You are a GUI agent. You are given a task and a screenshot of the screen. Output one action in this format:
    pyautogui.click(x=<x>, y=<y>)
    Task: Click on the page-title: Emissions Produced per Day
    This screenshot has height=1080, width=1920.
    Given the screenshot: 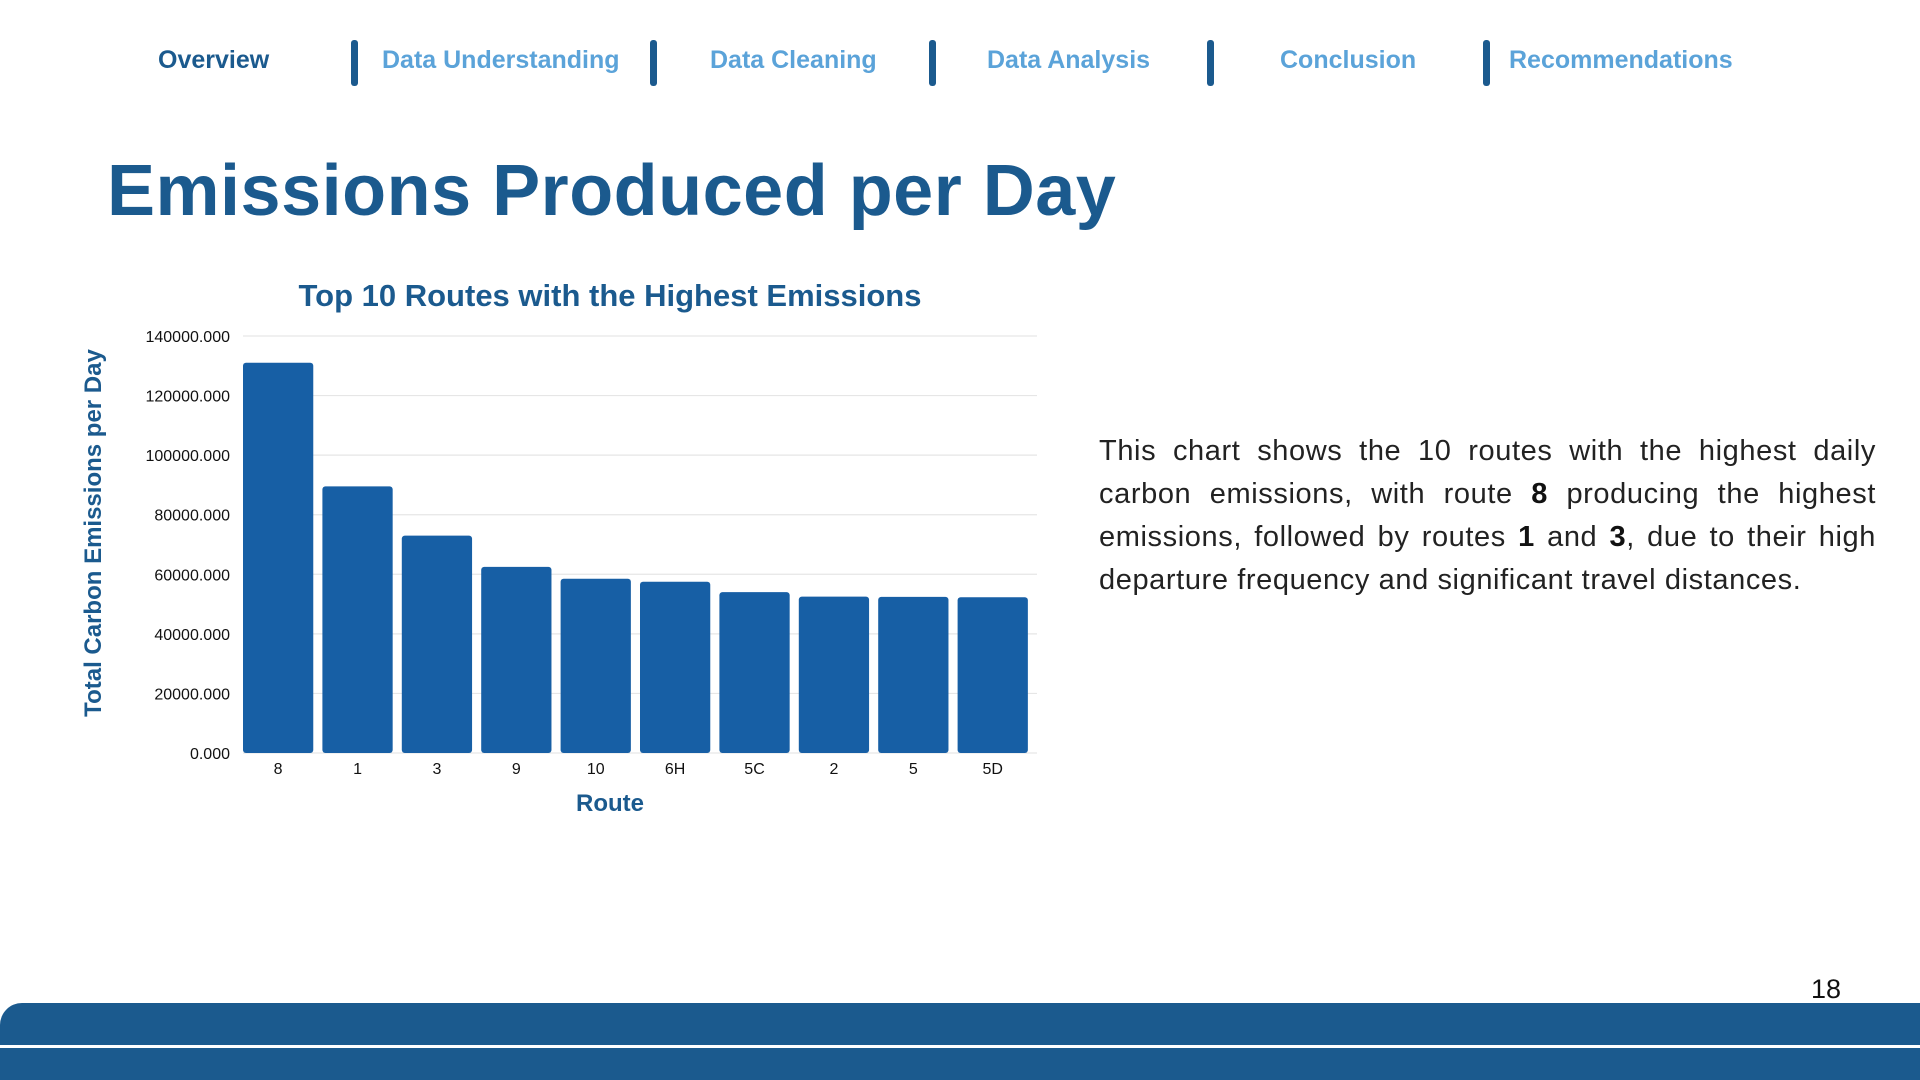 What is the action you would take?
    pyautogui.click(x=612, y=191)
    